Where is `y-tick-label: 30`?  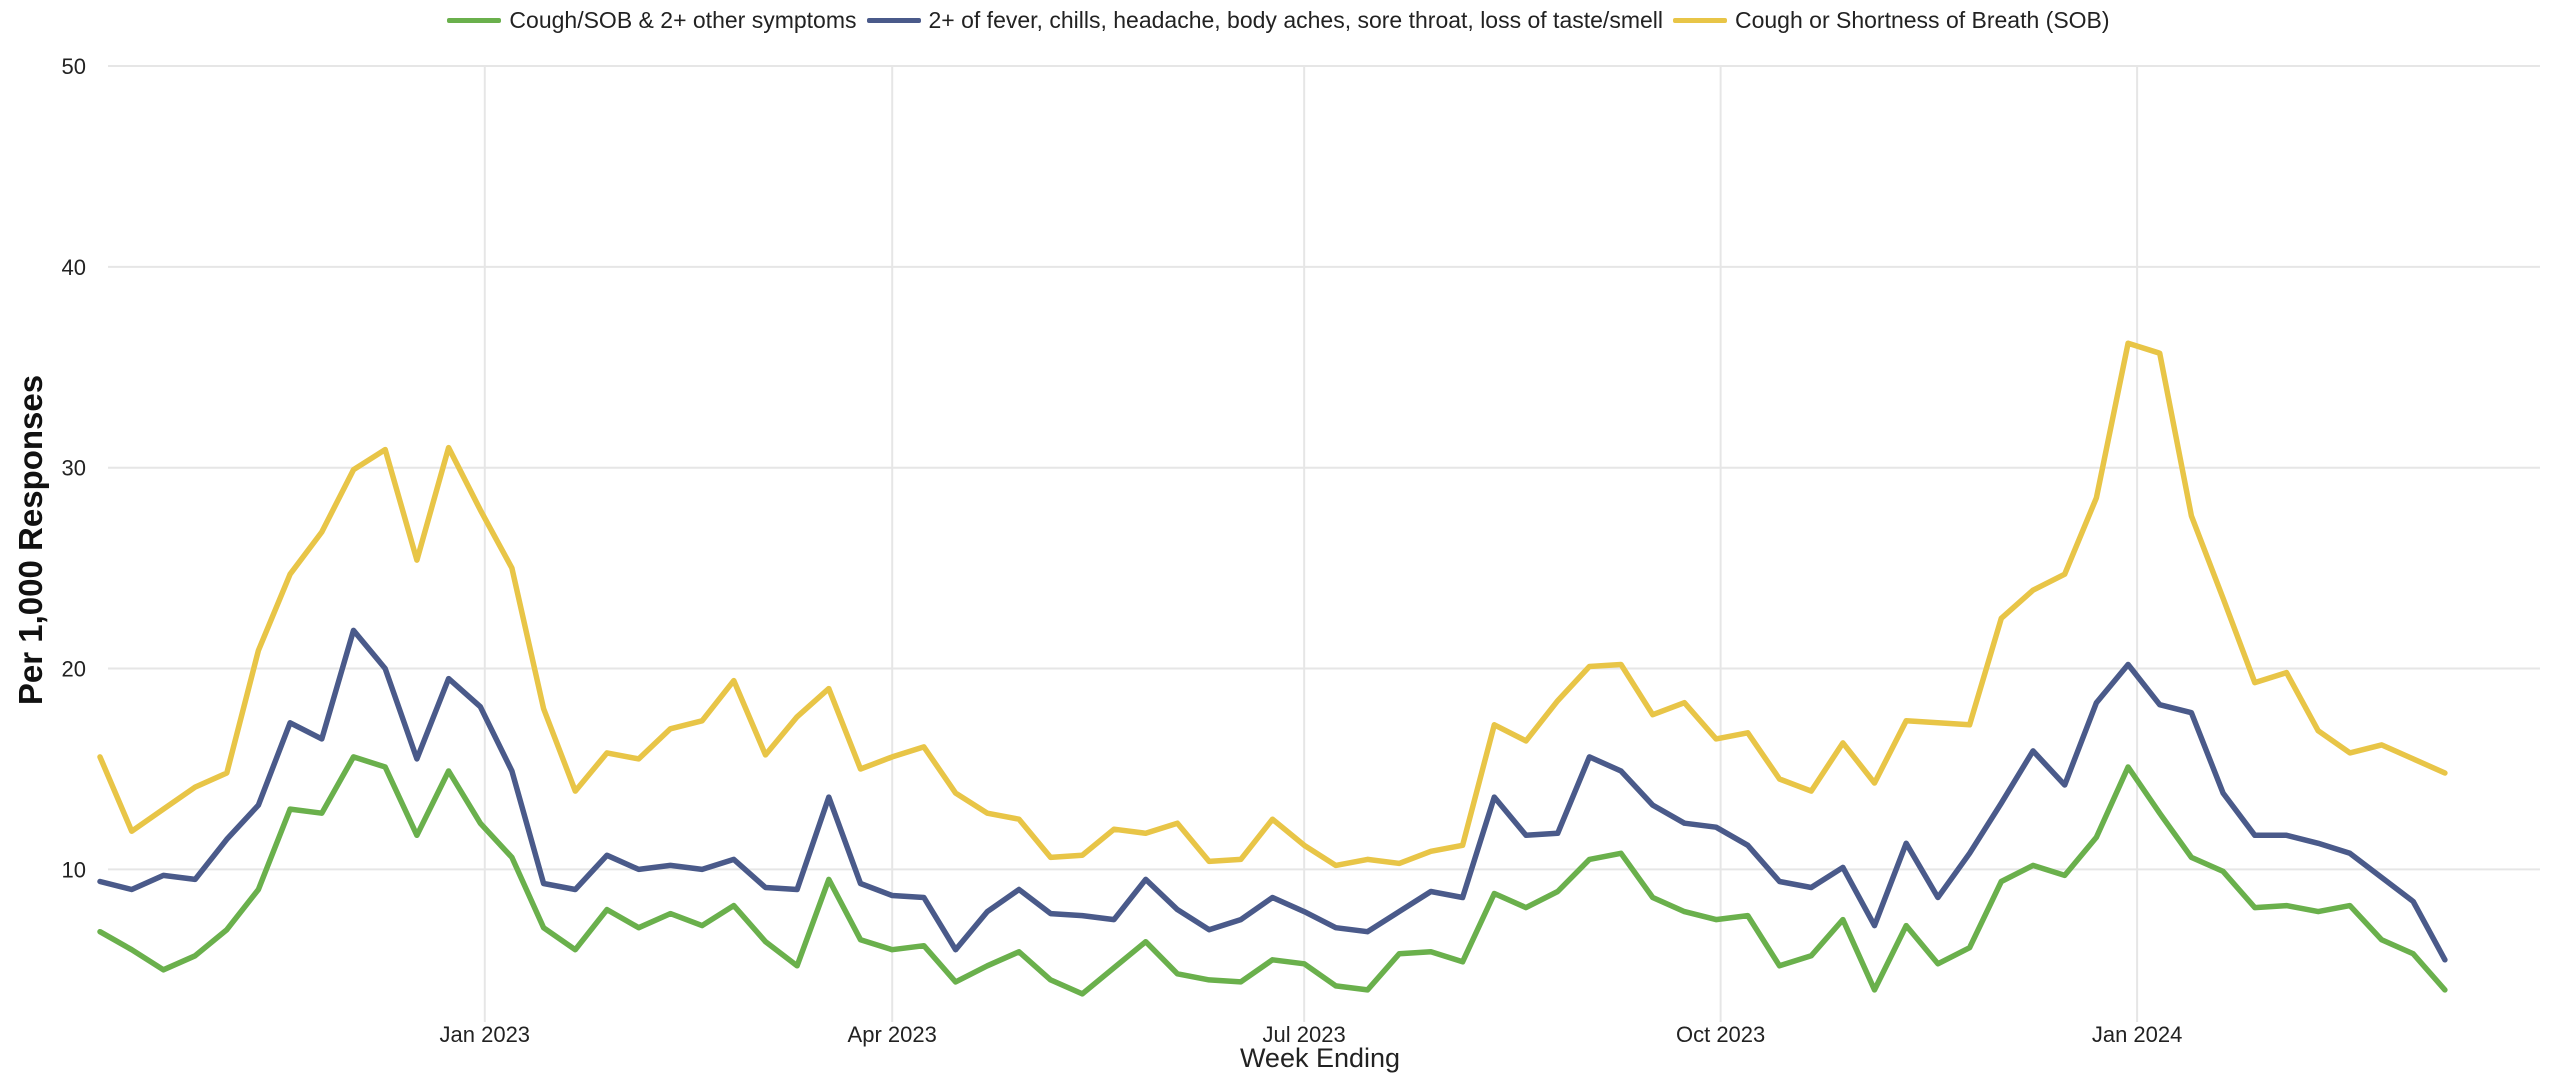
y-tick-label: 30 is located at coordinates (74, 468).